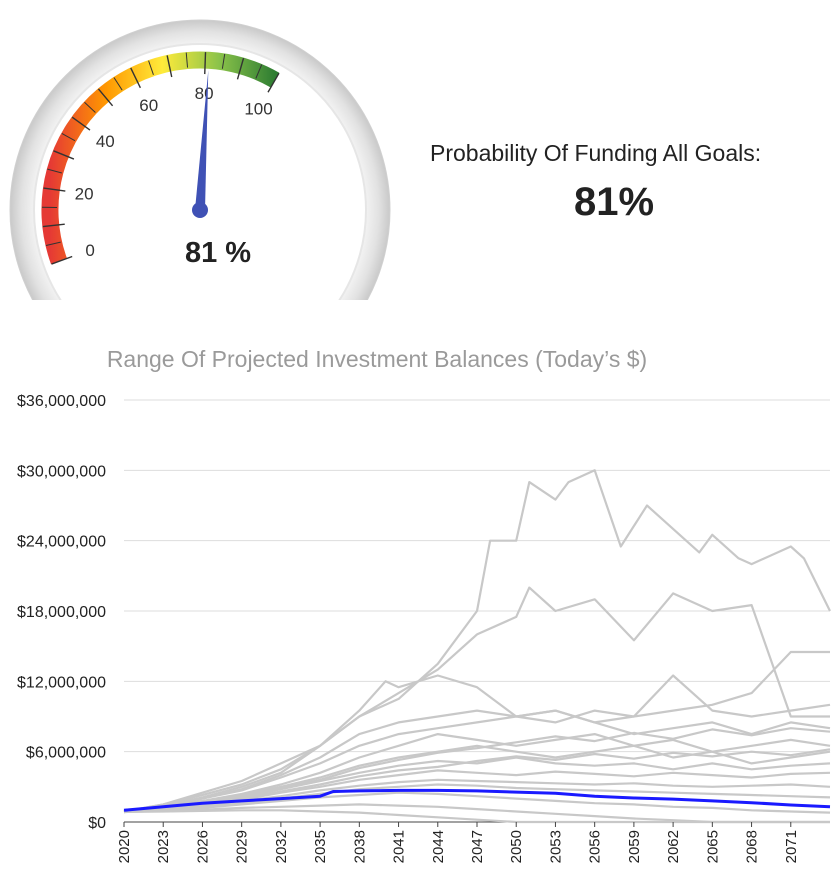 Image resolution: width=840 pixels, height=886 pixels. What do you see at coordinates (218, 253) in the screenshot?
I see `gauge-value-label: 81 %` at bounding box center [218, 253].